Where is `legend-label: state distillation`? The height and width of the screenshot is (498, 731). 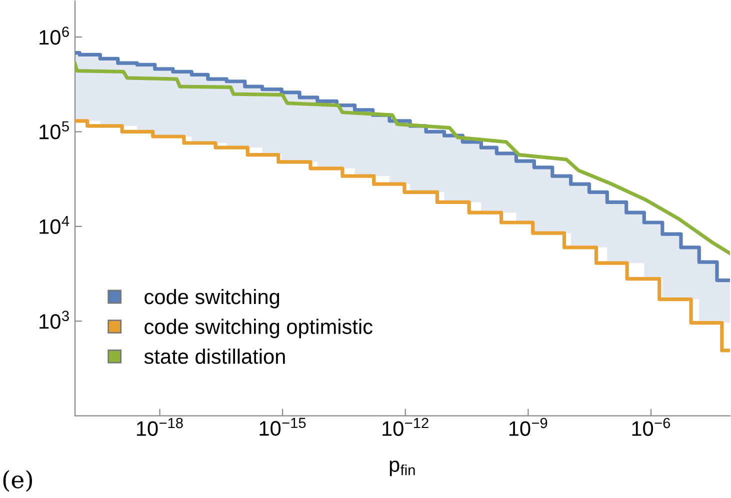 legend-label: state distillation is located at coordinates (214, 356).